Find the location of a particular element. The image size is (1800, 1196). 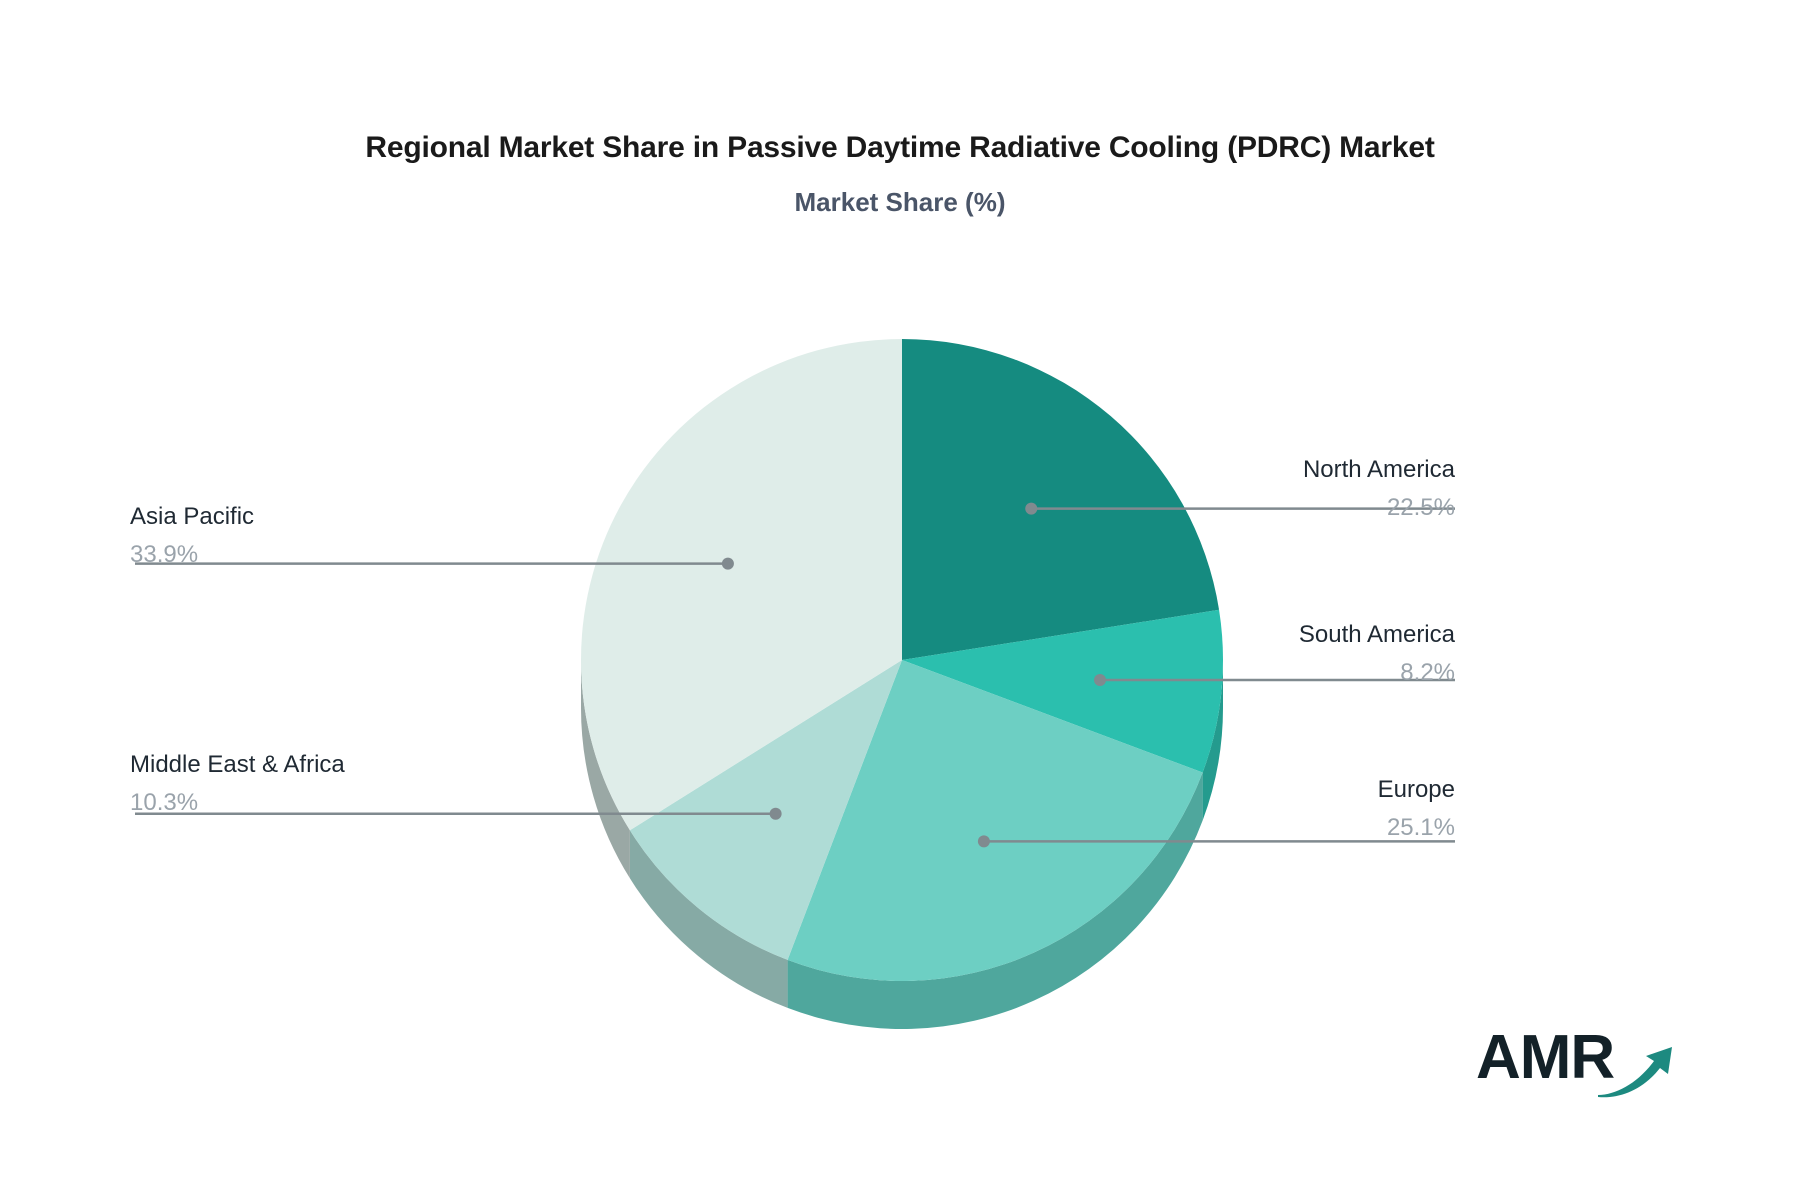

callout-value-north-america: 22.5% is located at coordinates (1420, 507).